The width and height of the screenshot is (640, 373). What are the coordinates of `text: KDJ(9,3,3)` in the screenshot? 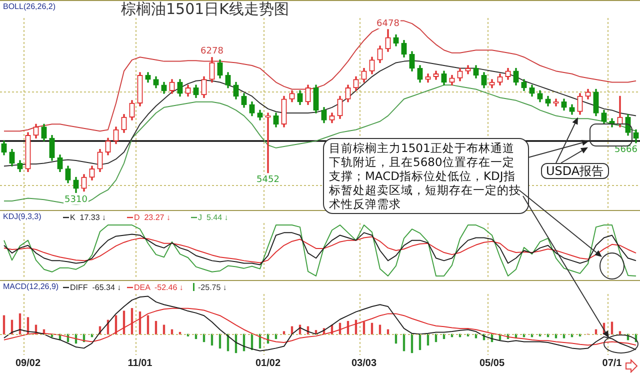 It's located at (22, 217).